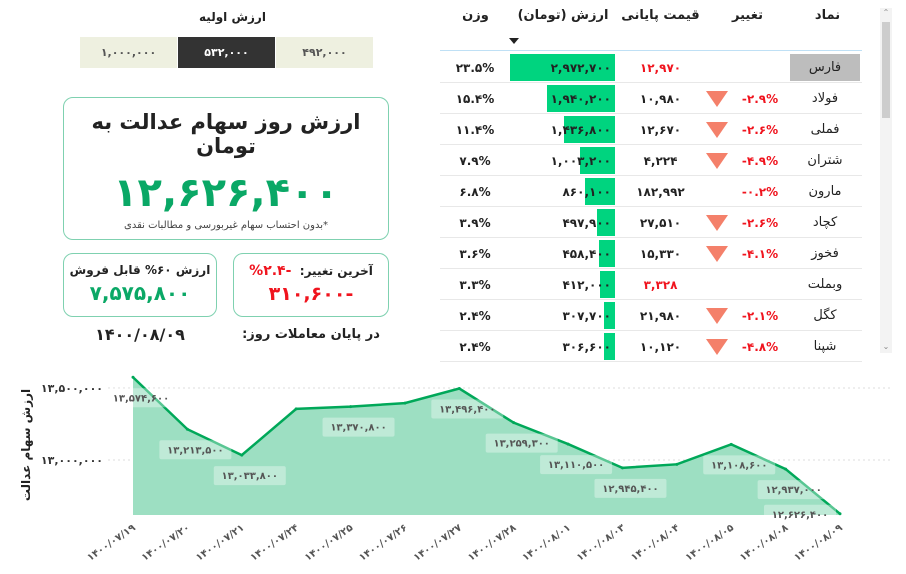  I want to click on date-label: در پایان معاملات روز:, so click(311, 334).